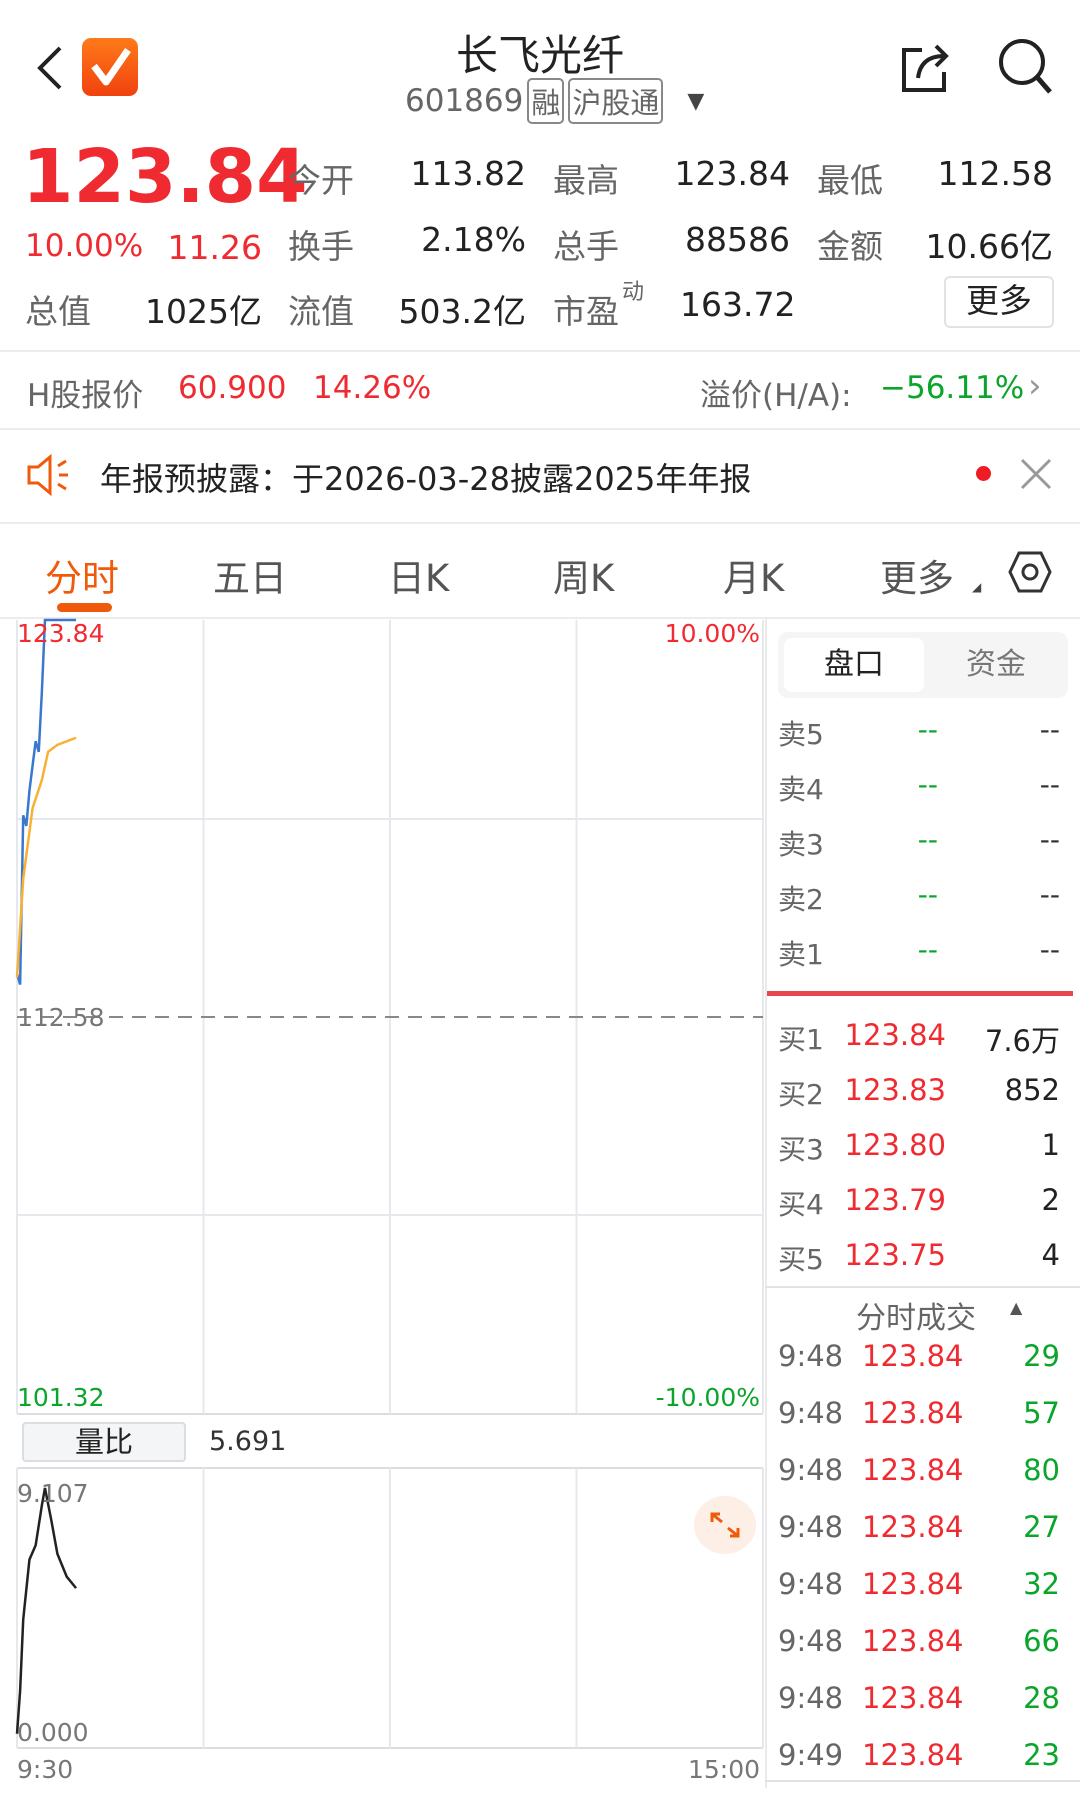 The width and height of the screenshot is (1080, 1811). I want to click on tab-orderbook: 盘口, so click(854, 665).